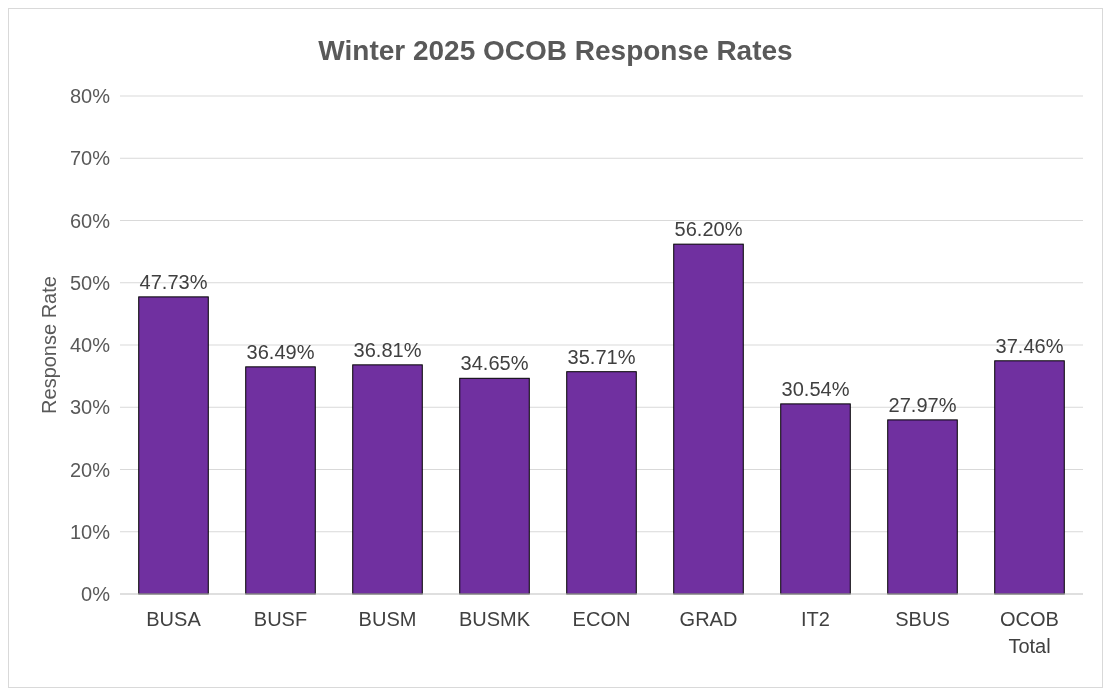 The image size is (1115, 700). What do you see at coordinates (90, 531) in the screenshot?
I see `y-tick-label: 10%` at bounding box center [90, 531].